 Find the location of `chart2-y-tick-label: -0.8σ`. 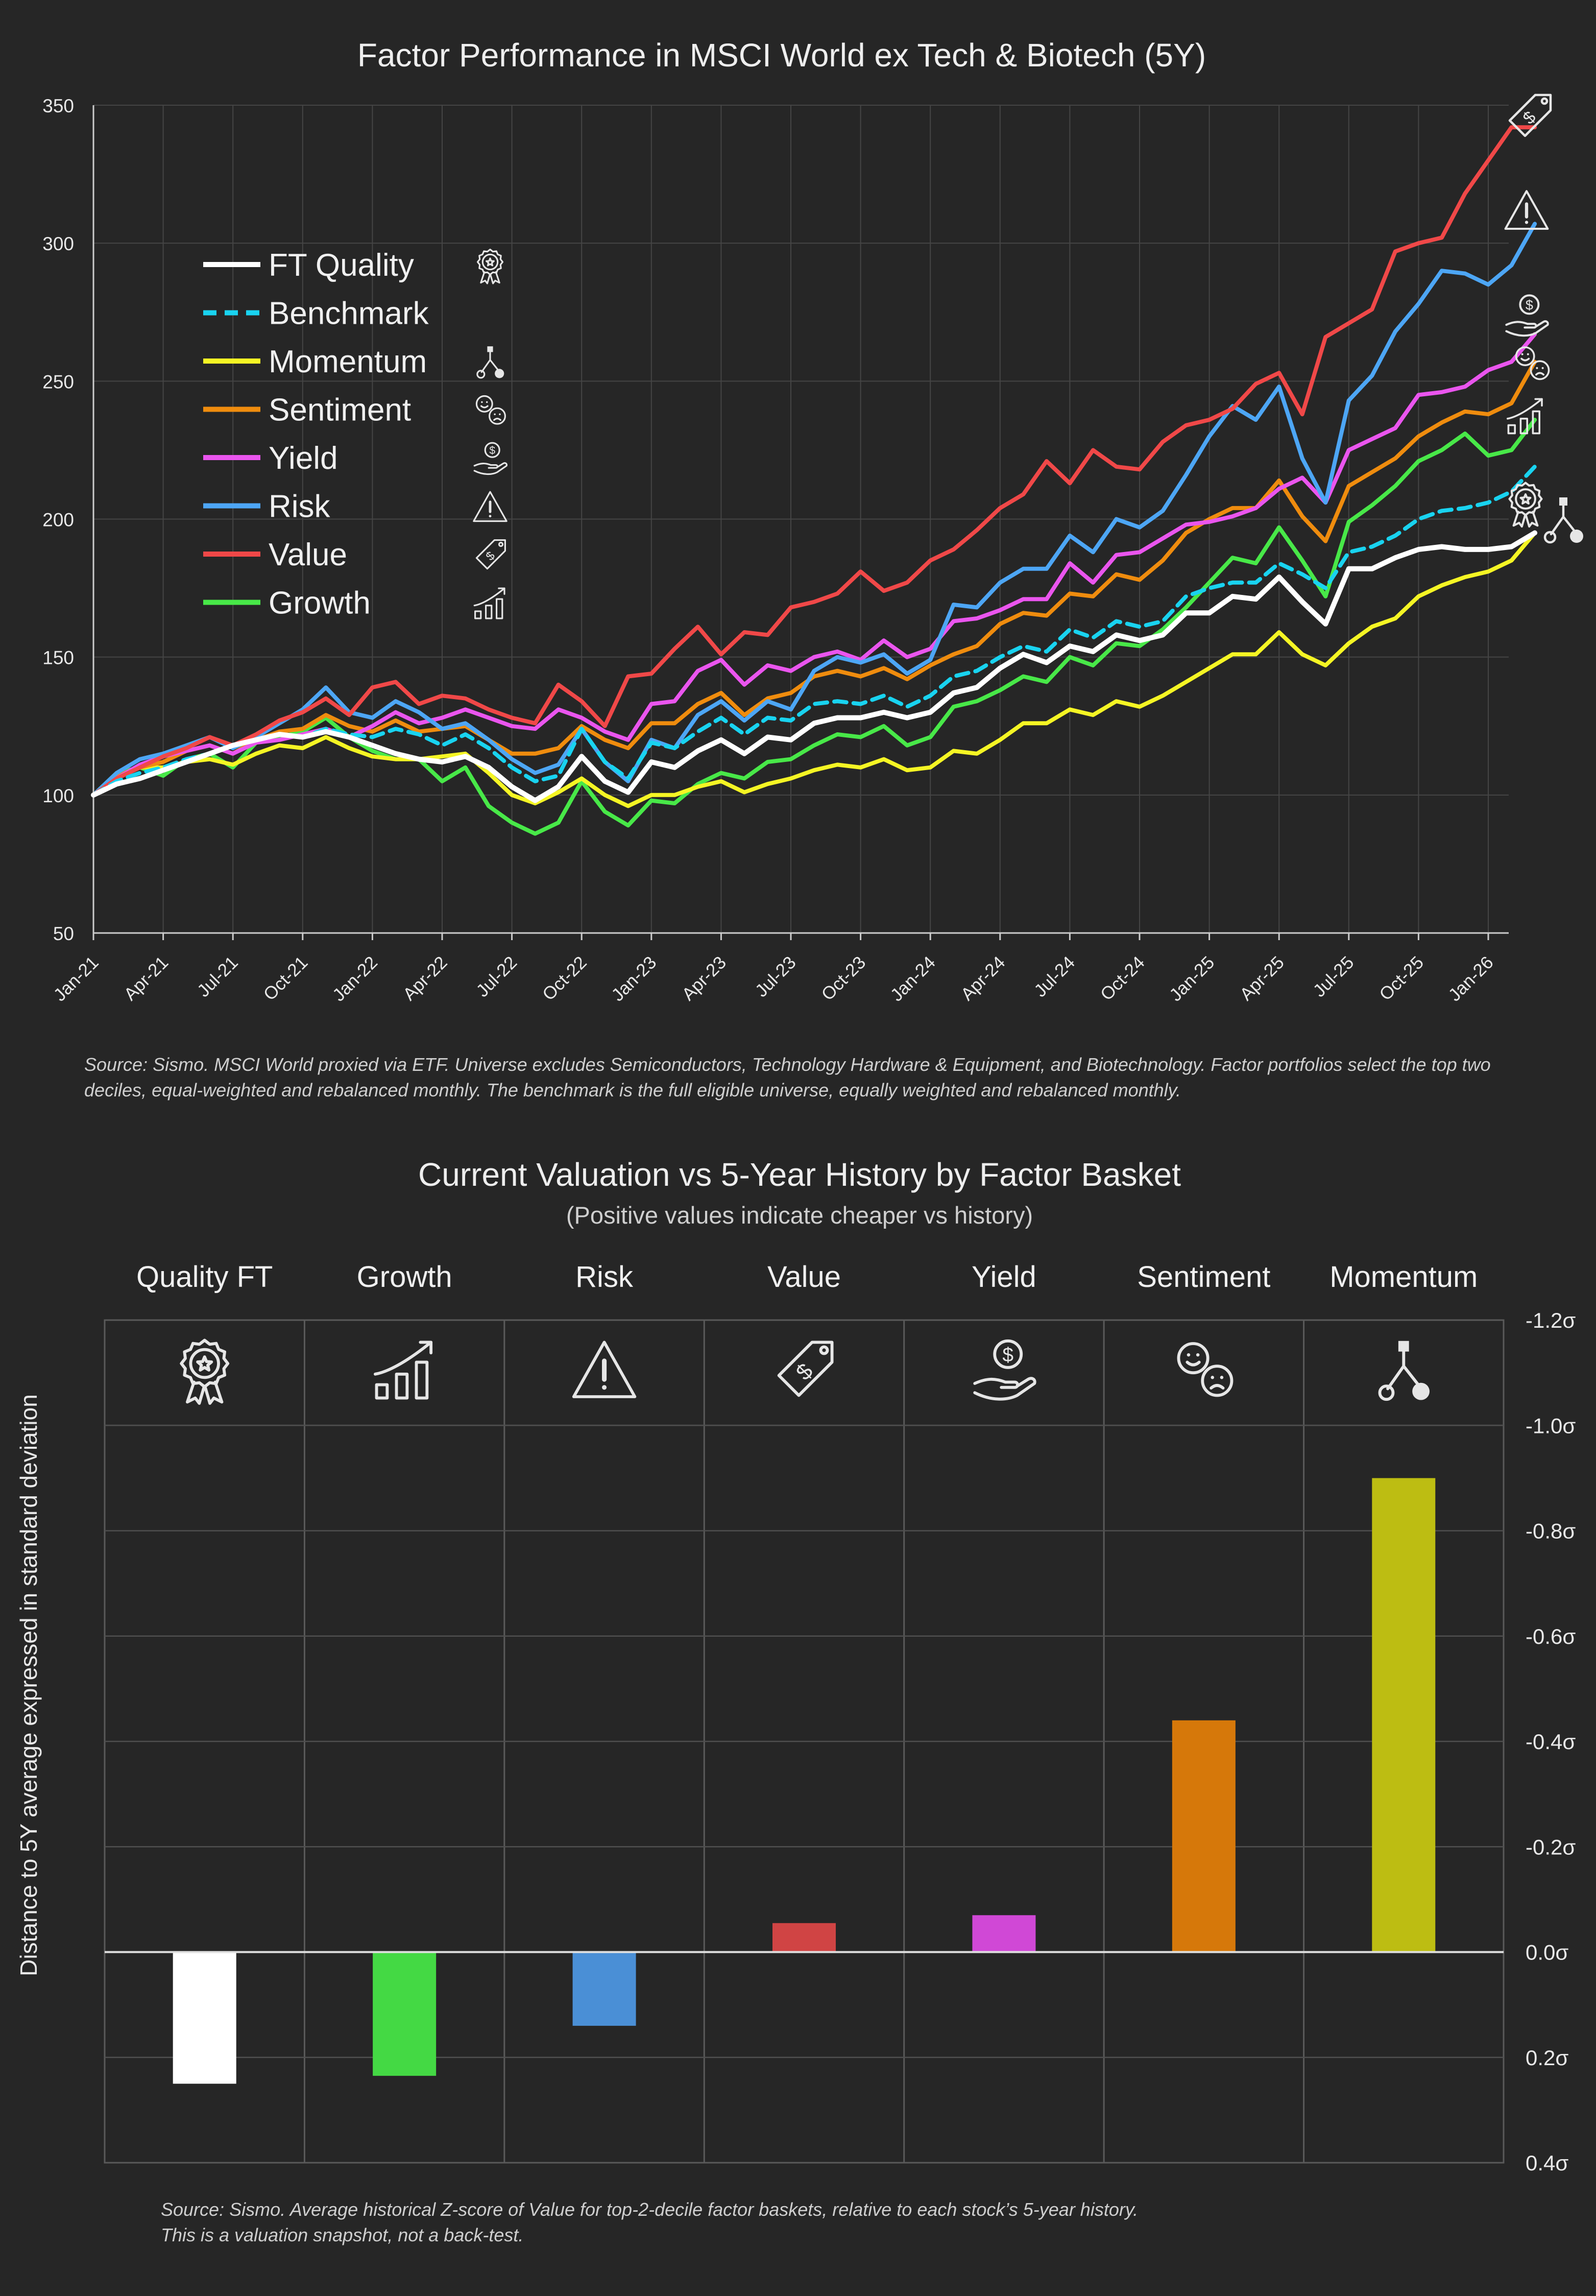

chart2-y-tick-label: -0.8σ is located at coordinates (1551, 1531).